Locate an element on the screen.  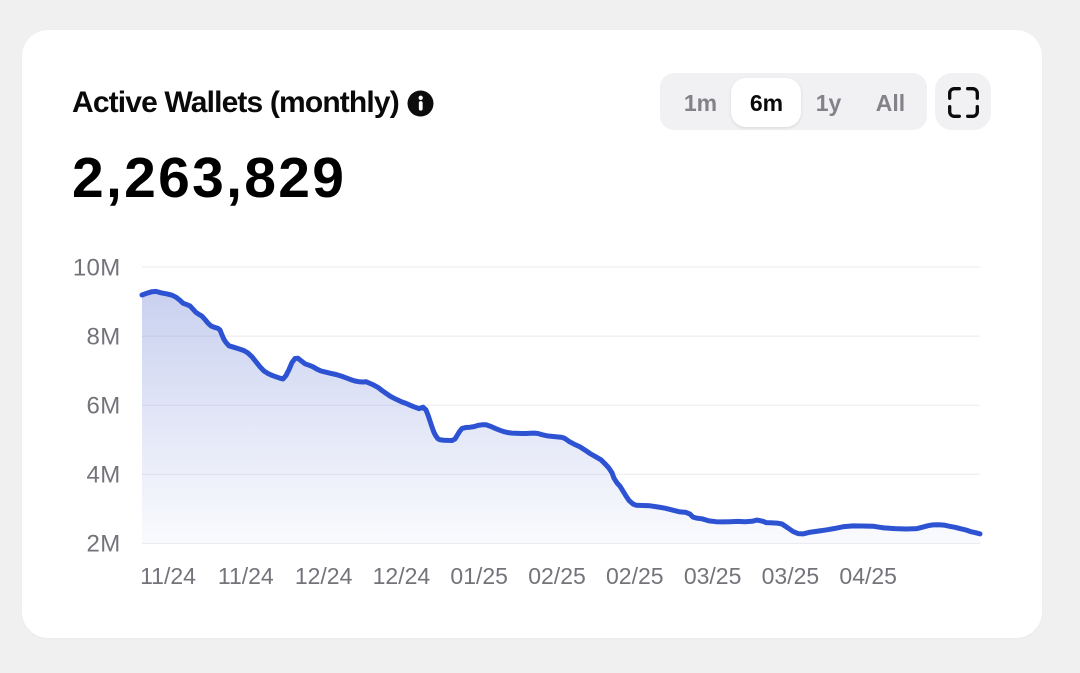
svg-text: 8M is located at coordinates (104, 337).